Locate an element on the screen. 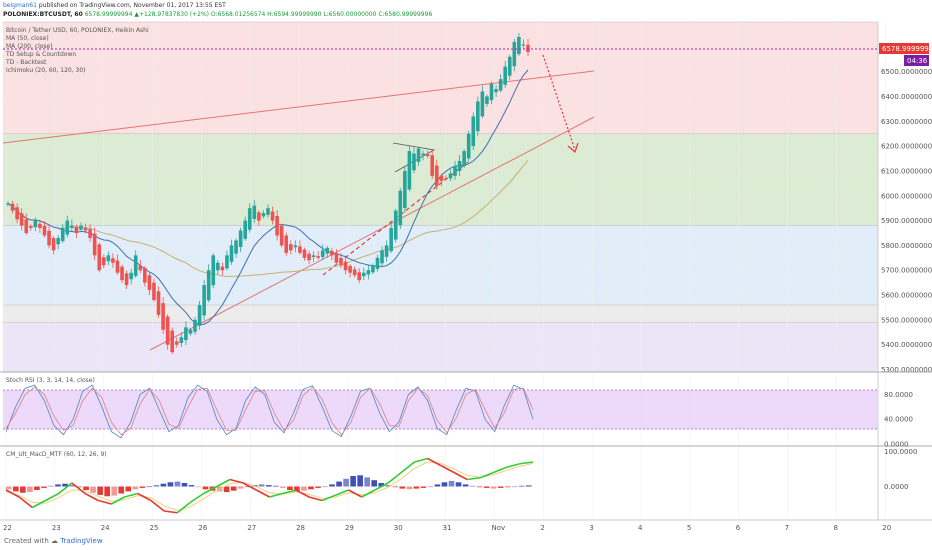 This screenshot has height=550, width=932. price-tick: 6100.00000000 is located at coordinates (906, 171).